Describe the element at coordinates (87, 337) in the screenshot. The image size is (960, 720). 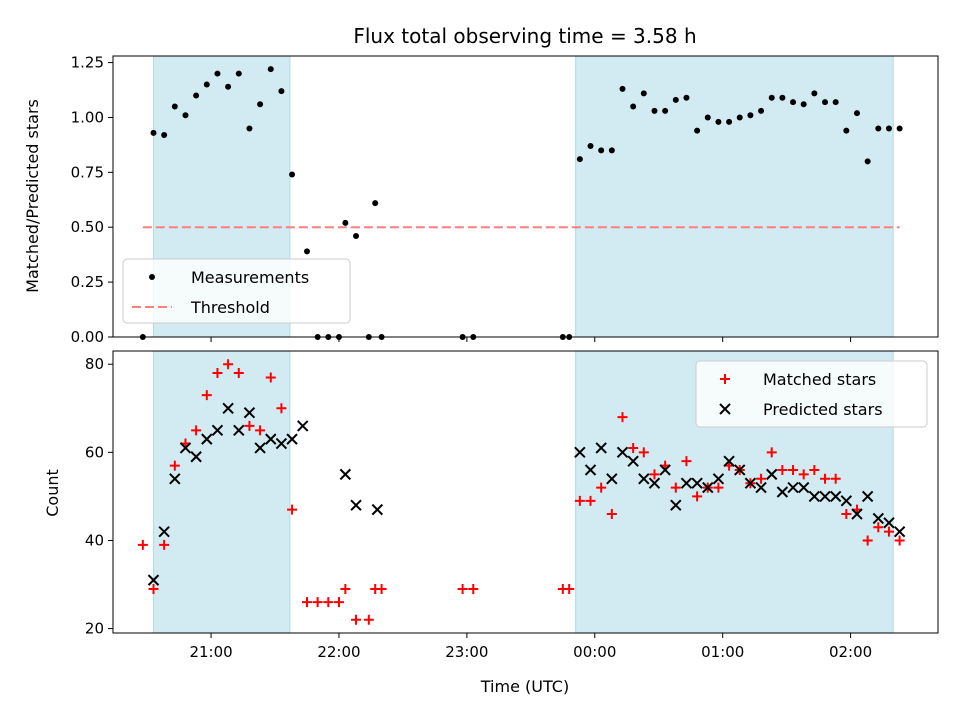
I see `y-tick-label: 0.00` at that location.